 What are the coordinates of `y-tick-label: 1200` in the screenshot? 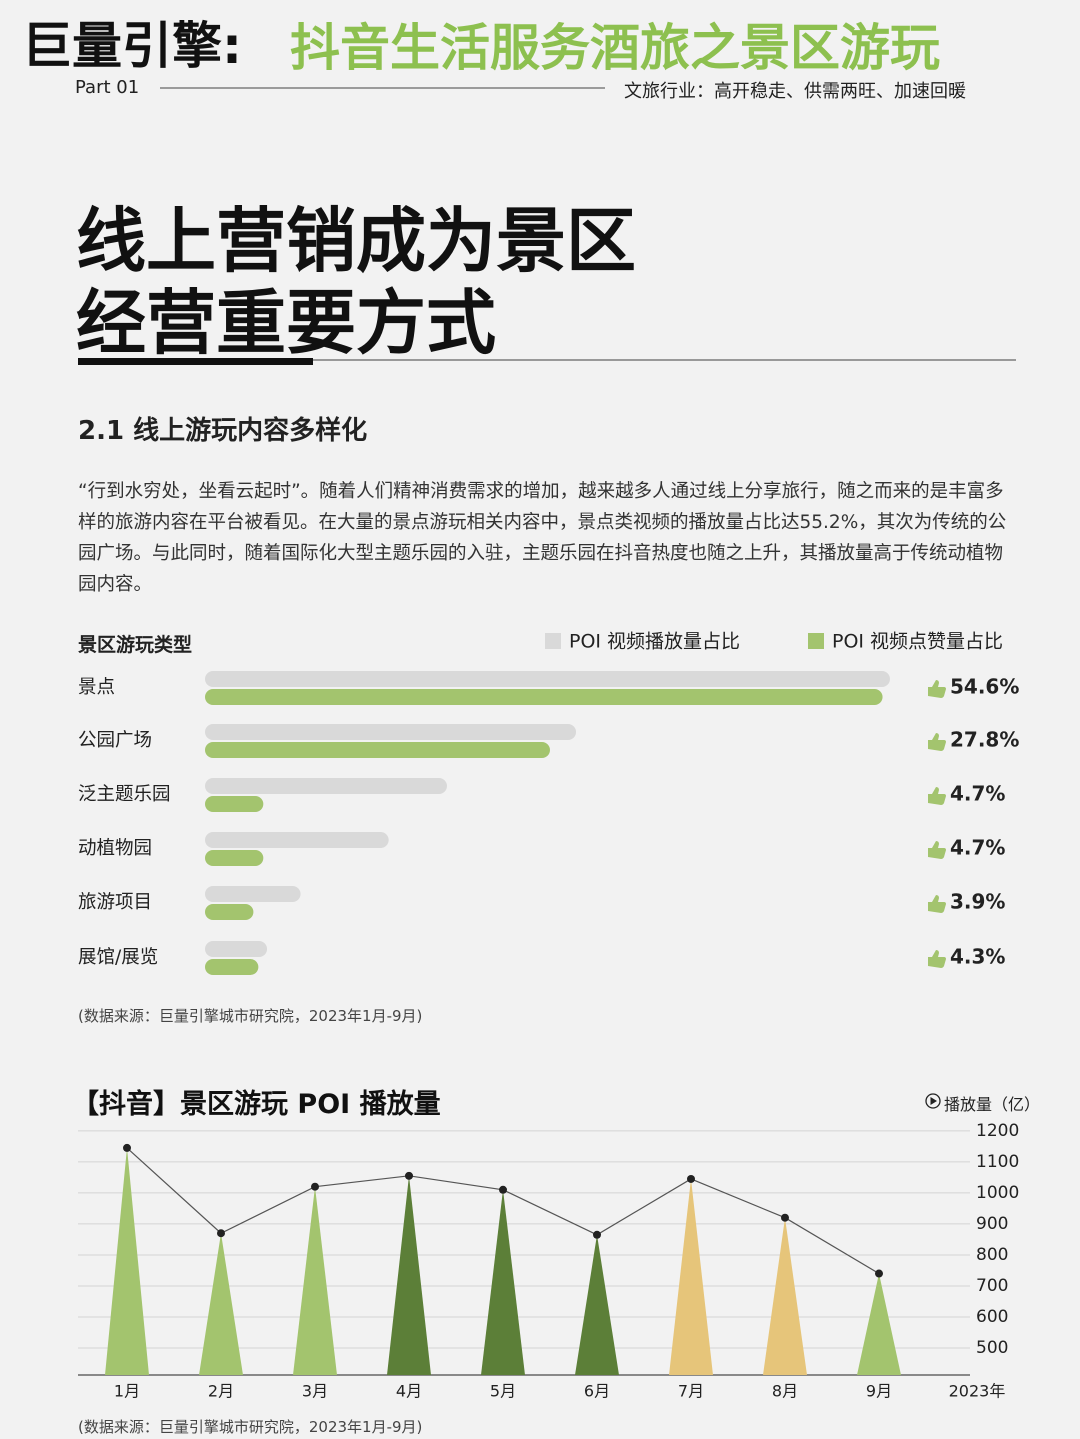 It's located at (997, 1131).